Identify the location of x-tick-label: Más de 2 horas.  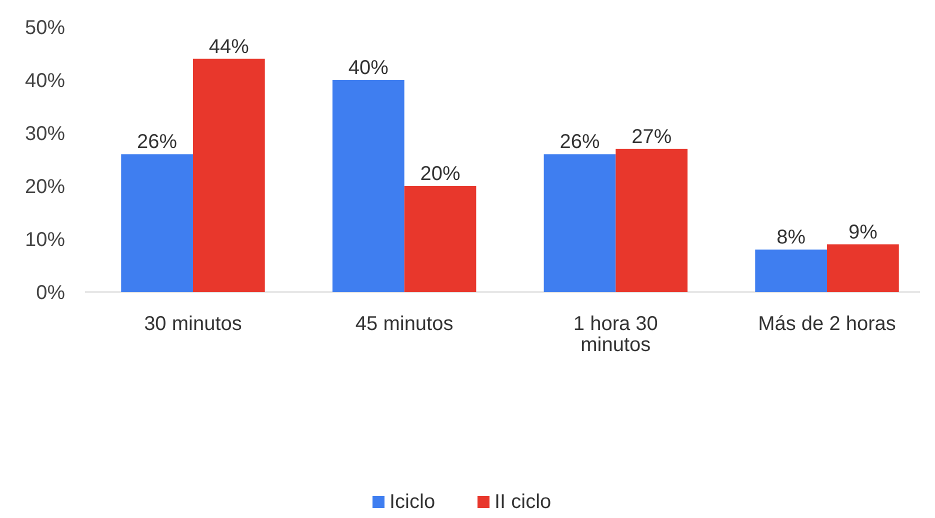
(827, 324).